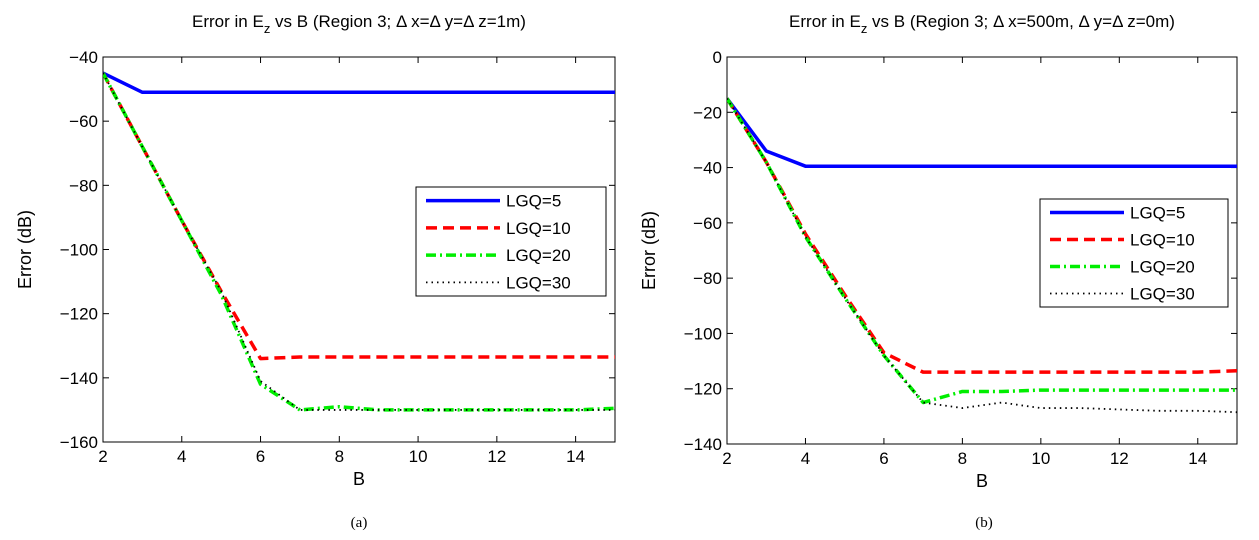 The width and height of the screenshot is (1259, 540). I want to click on y-tick-label: −160, so click(79, 442).